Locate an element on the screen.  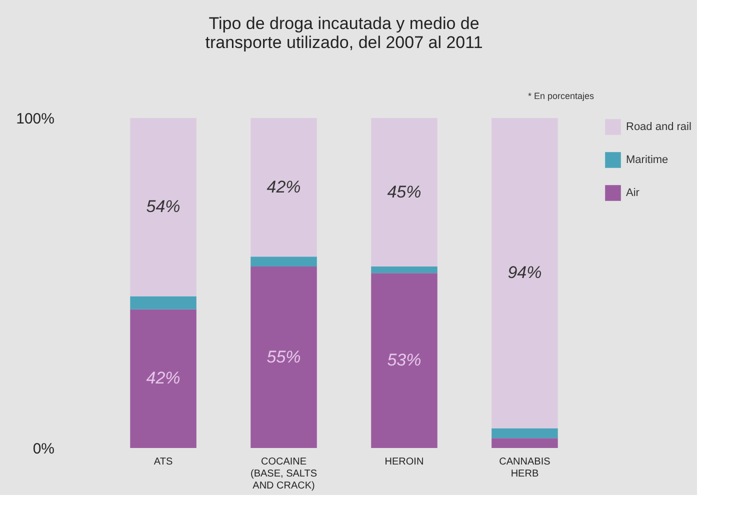
legend-label: Air is located at coordinates (633, 193).